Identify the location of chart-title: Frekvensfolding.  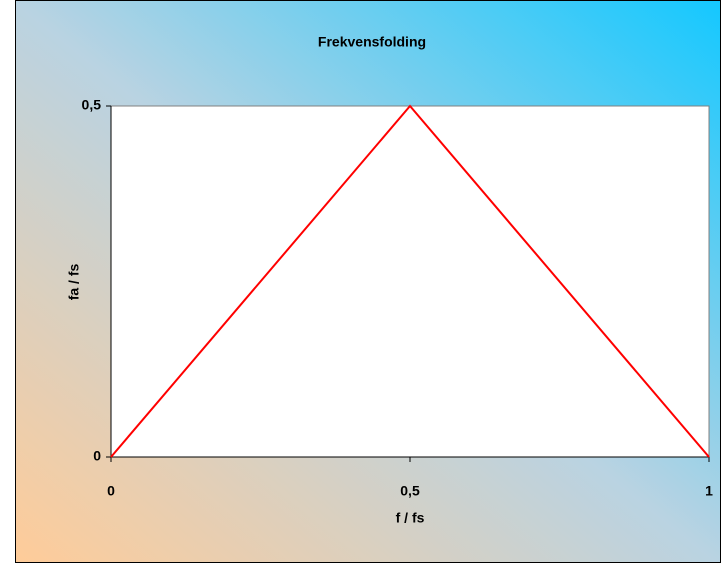
(372, 42).